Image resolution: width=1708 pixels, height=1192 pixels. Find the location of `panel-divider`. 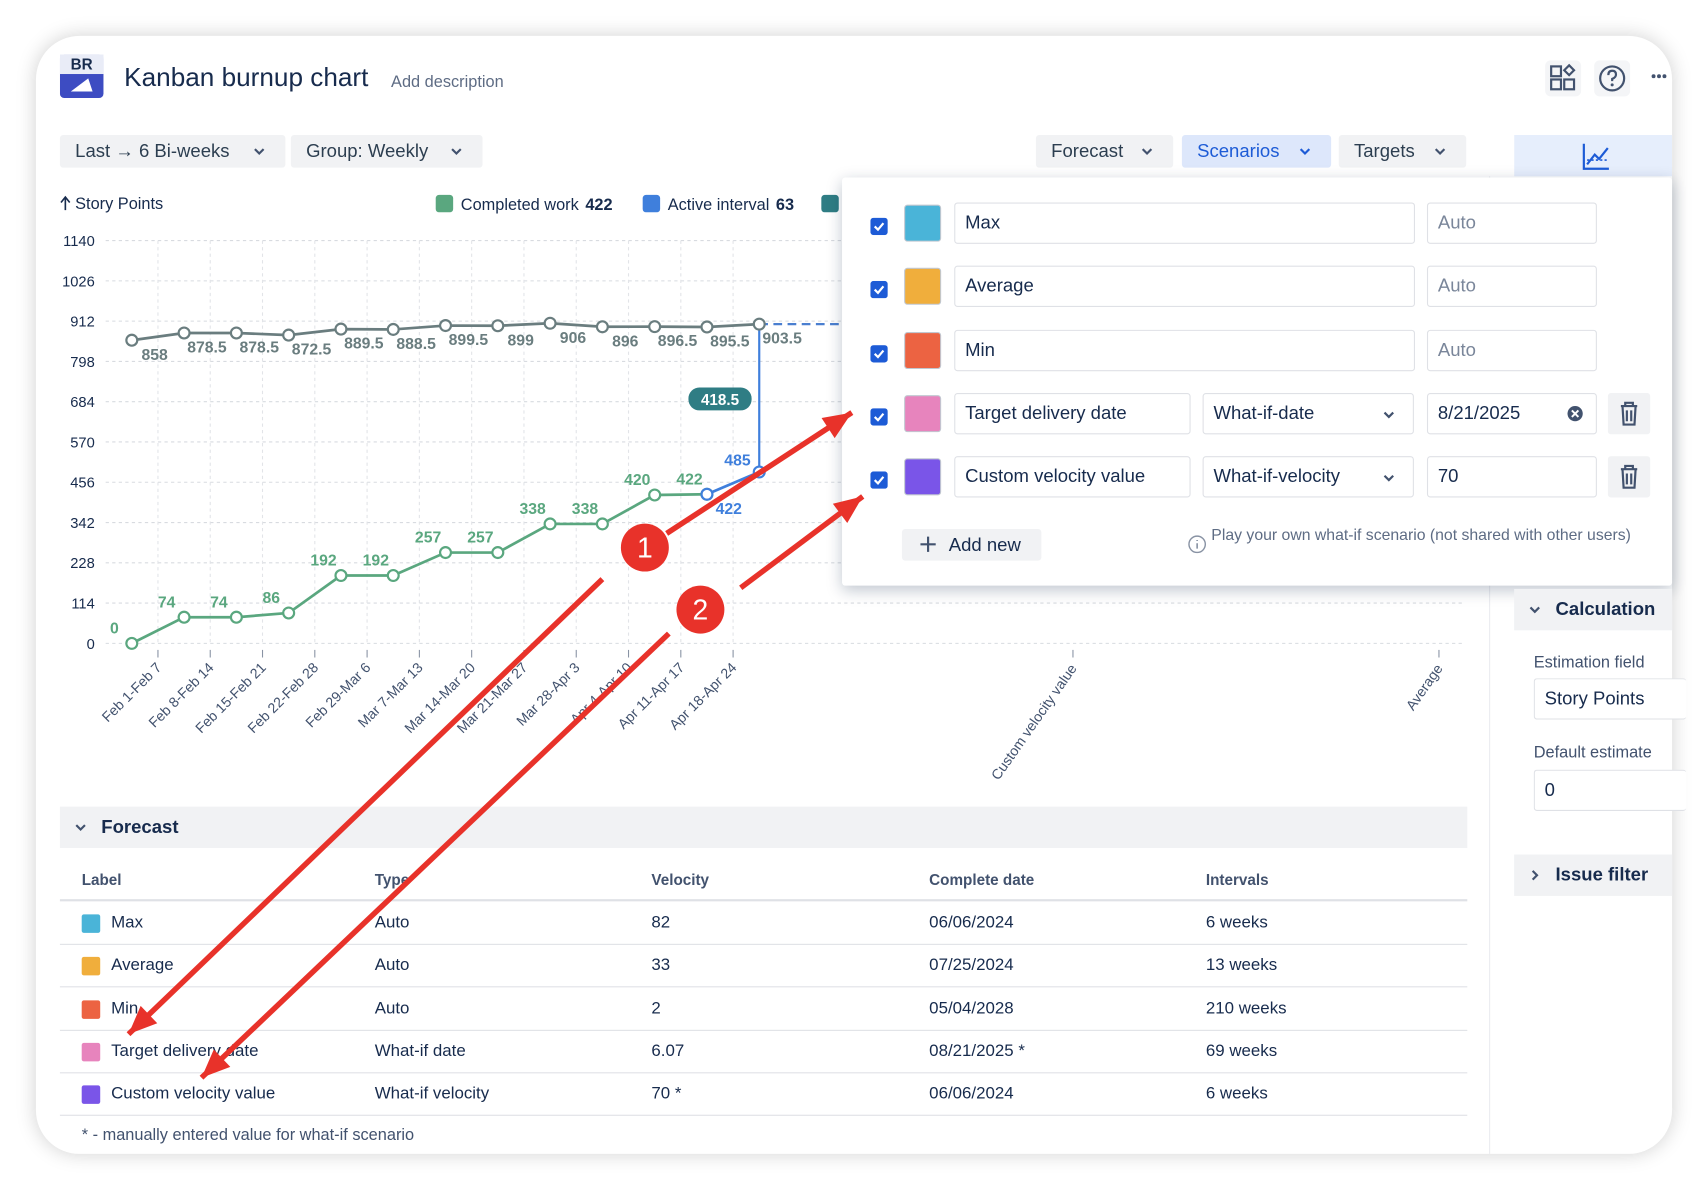

panel-divider is located at coordinates (1490, 665).